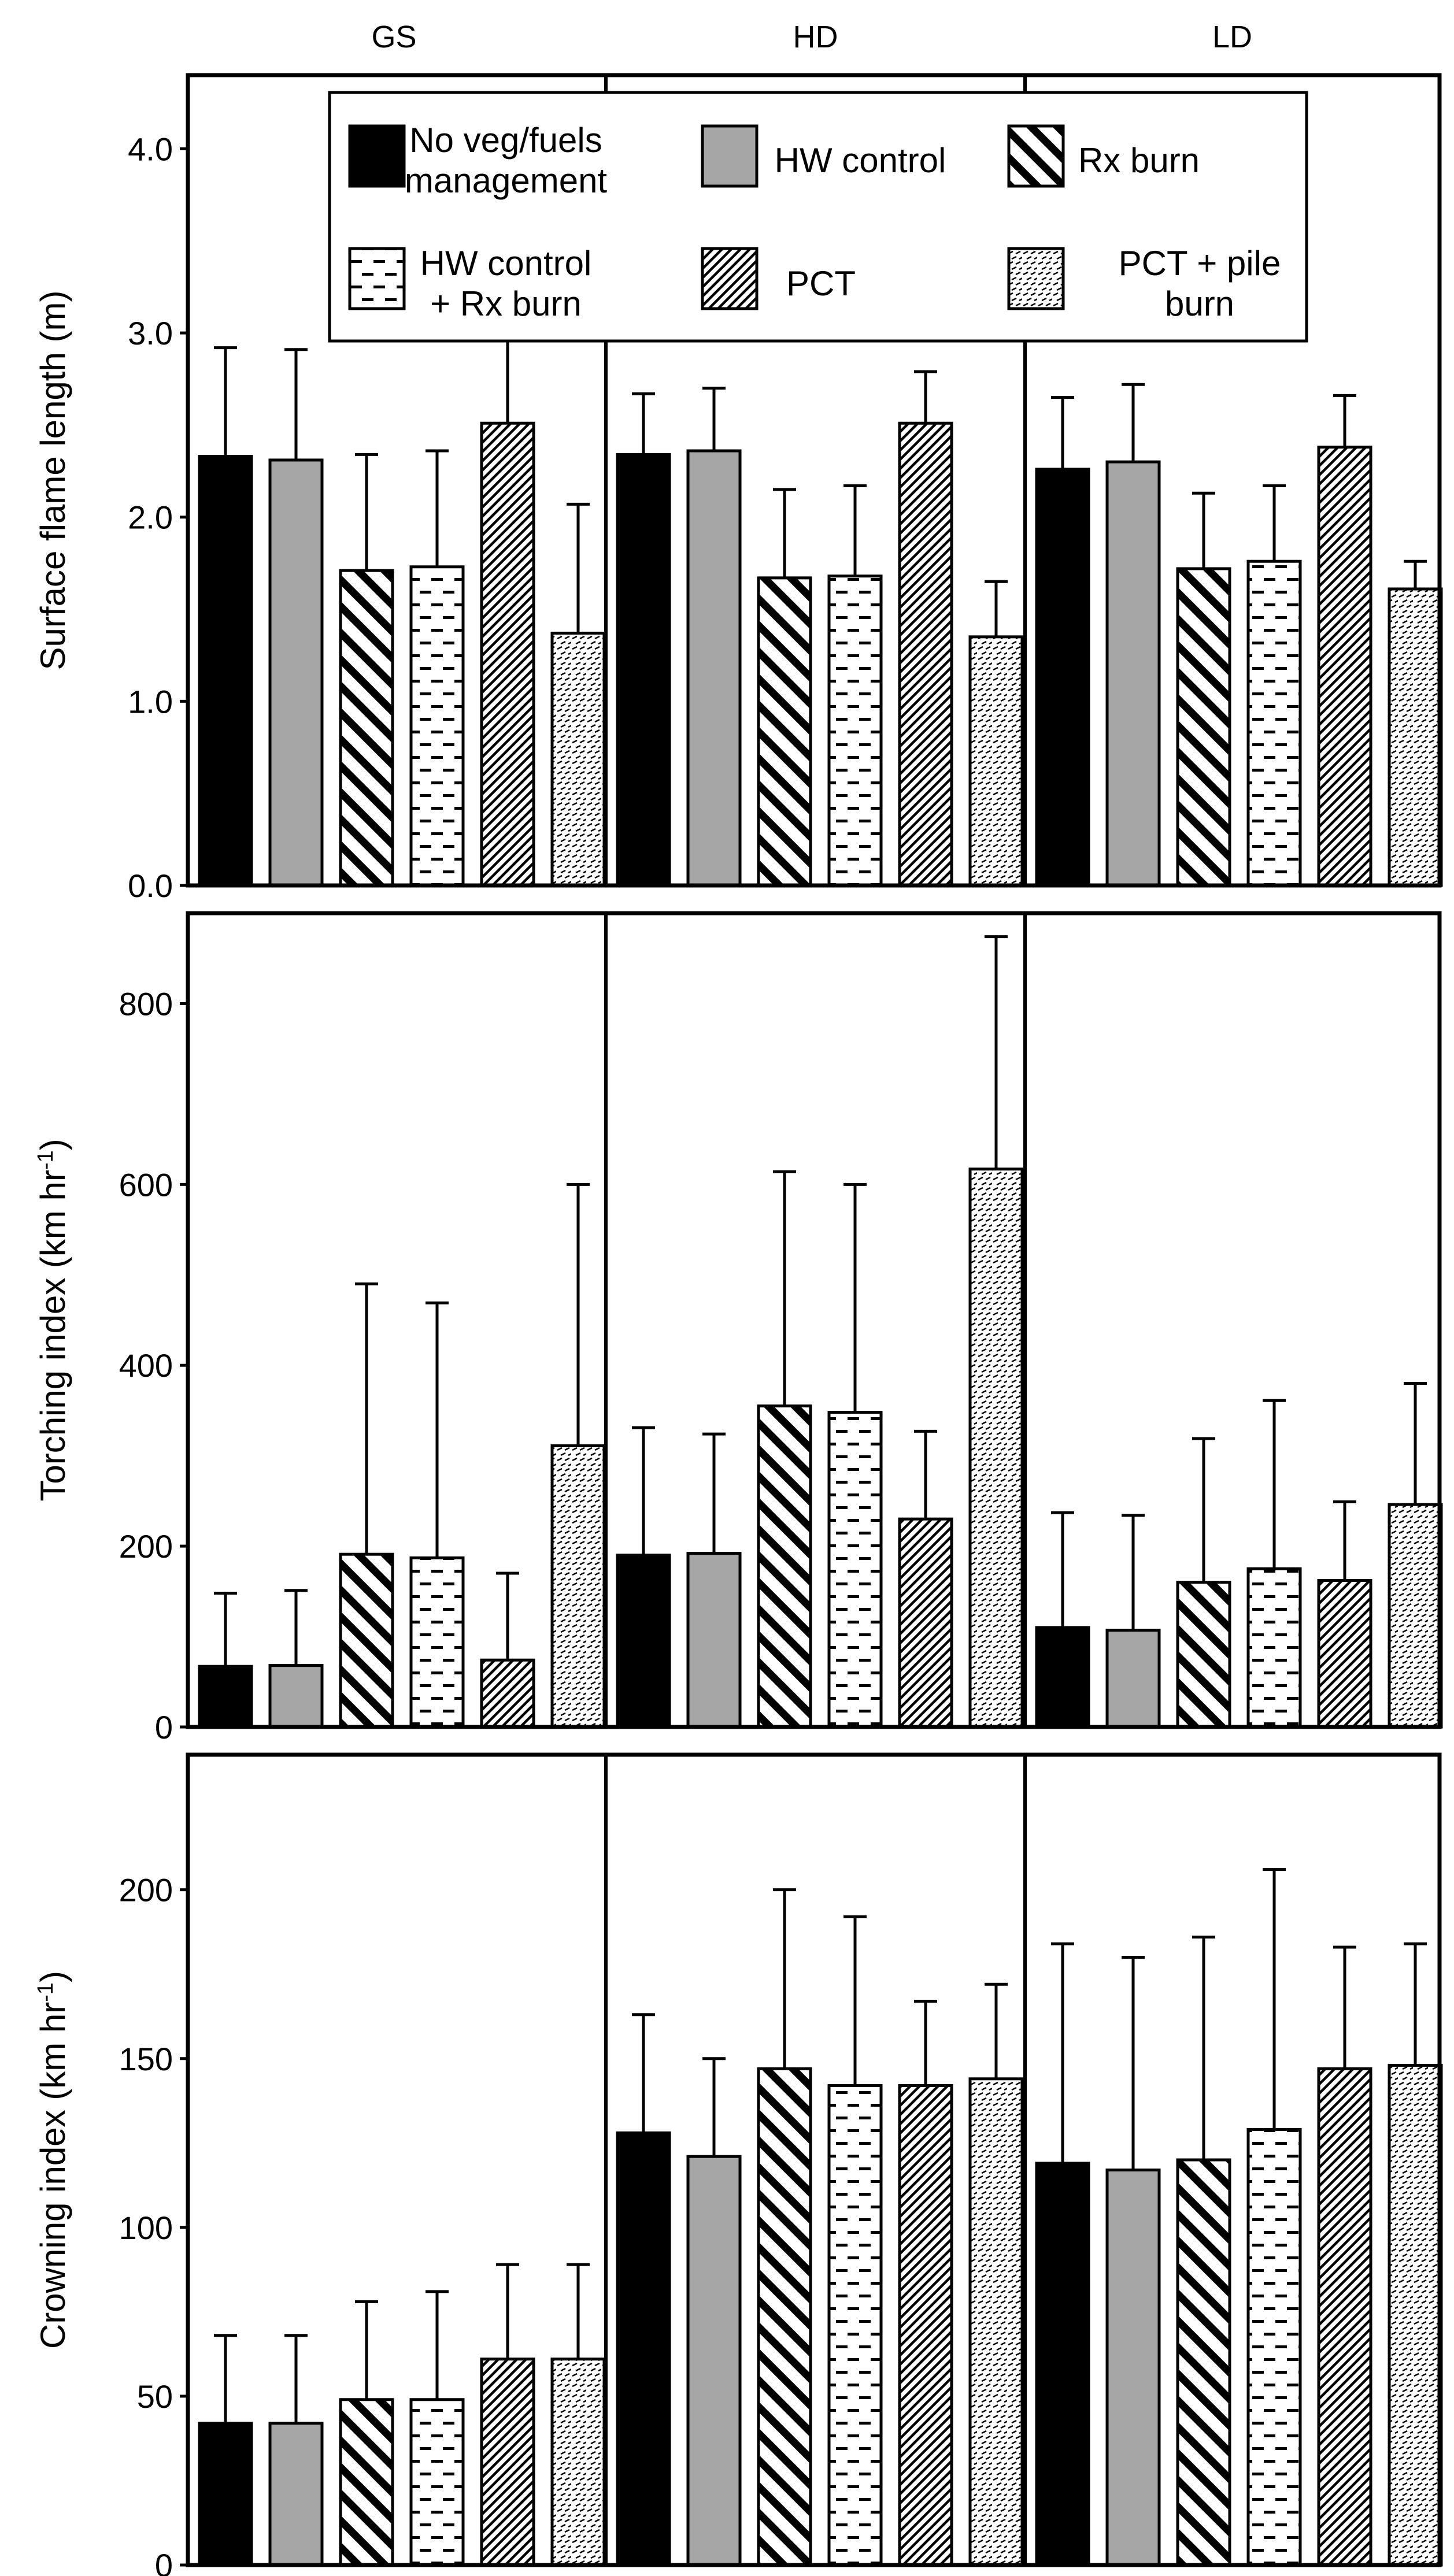 This screenshot has height=2576, width=1454. I want to click on bar-crowning-hd-hw-control-rx-burn, so click(855, 2325).